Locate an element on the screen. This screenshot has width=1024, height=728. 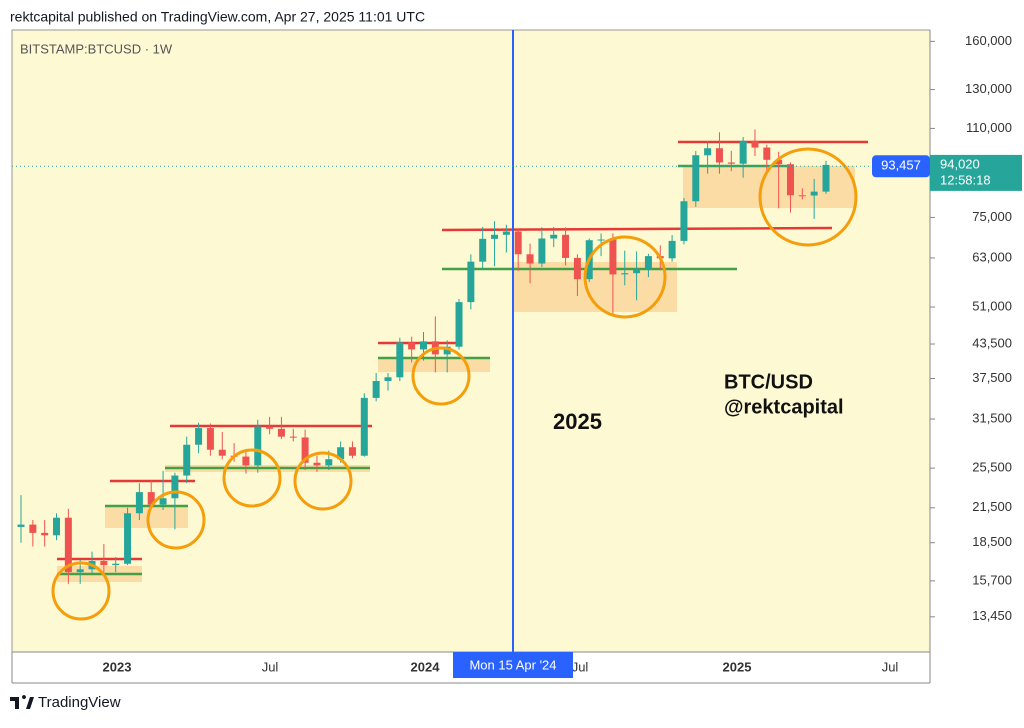
x-tick-label: 2023 is located at coordinates (117, 666).